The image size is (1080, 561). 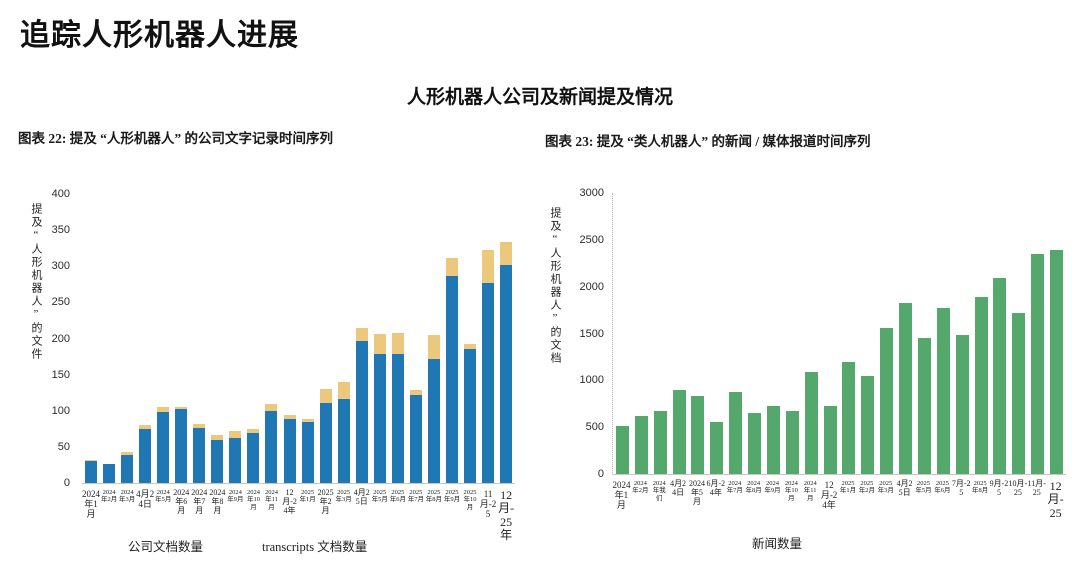 What do you see at coordinates (555, 286) in the screenshot?
I see `y-axis-label: 提及“人形机器人”的文档` at bounding box center [555, 286].